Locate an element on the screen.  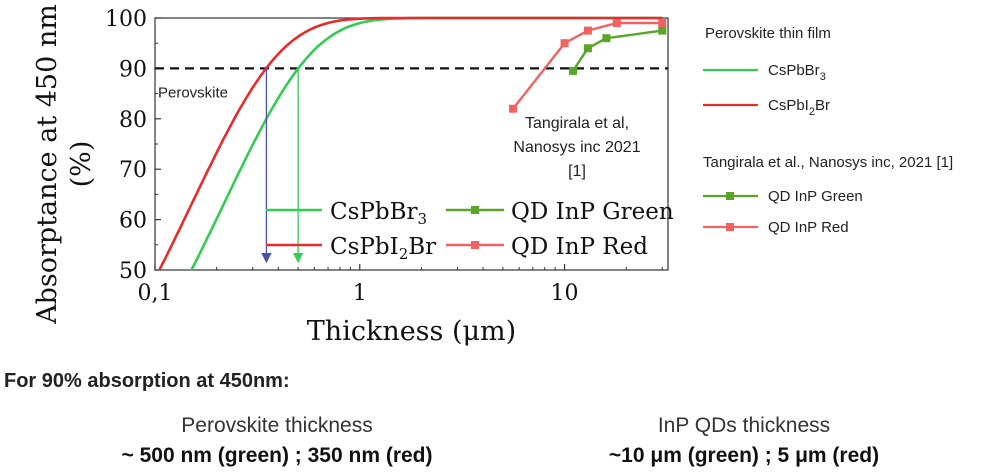
y-tick-label: 100 is located at coordinates (126, 19).